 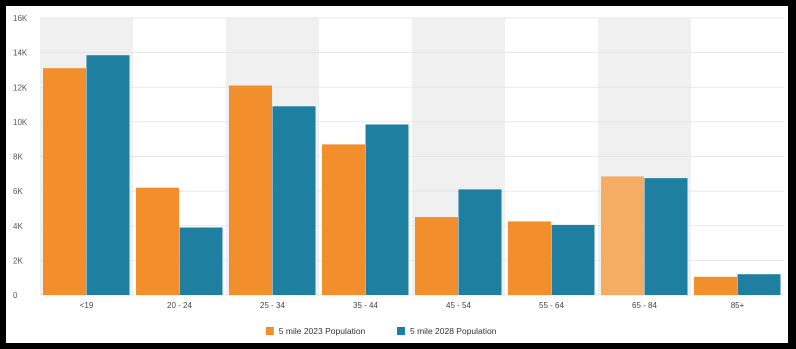 I want to click on y-tick-label: 2K, so click(x=18, y=260).